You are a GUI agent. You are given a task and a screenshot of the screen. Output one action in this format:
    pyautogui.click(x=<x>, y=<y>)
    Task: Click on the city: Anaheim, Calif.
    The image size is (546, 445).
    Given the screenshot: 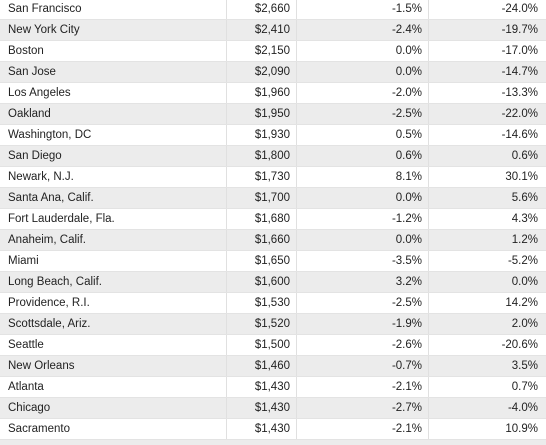 What is the action you would take?
    pyautogui.click(x=47, y=240)
    